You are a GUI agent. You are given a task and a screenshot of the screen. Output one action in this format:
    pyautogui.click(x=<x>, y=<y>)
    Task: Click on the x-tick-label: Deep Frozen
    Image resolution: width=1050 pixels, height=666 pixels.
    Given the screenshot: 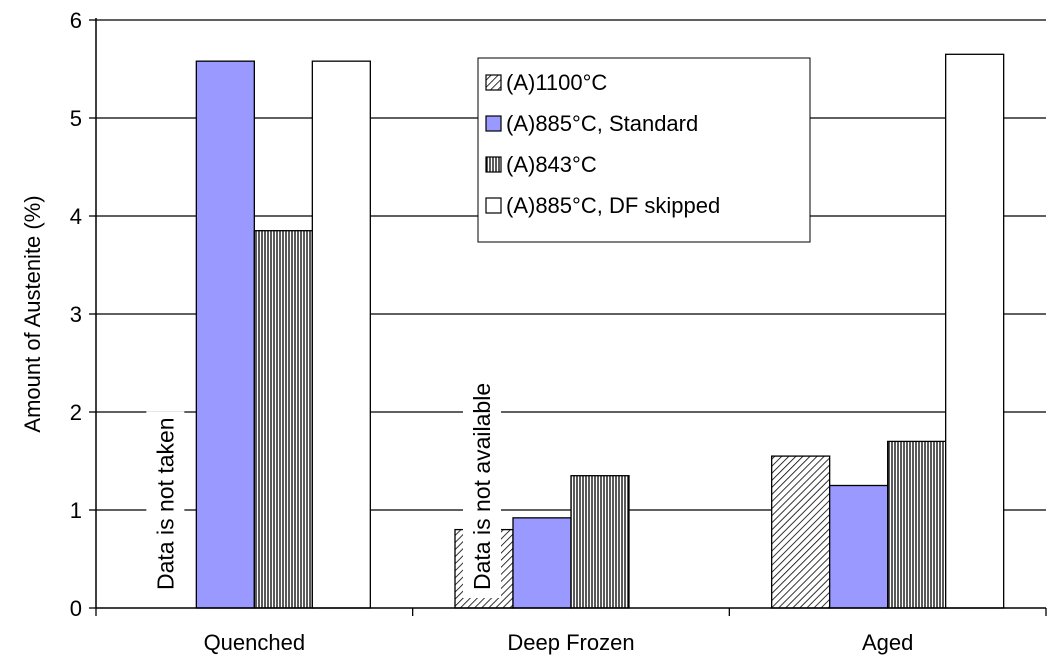 What is the action you would take?
    pyautogui.click(x=570, y=642)
    